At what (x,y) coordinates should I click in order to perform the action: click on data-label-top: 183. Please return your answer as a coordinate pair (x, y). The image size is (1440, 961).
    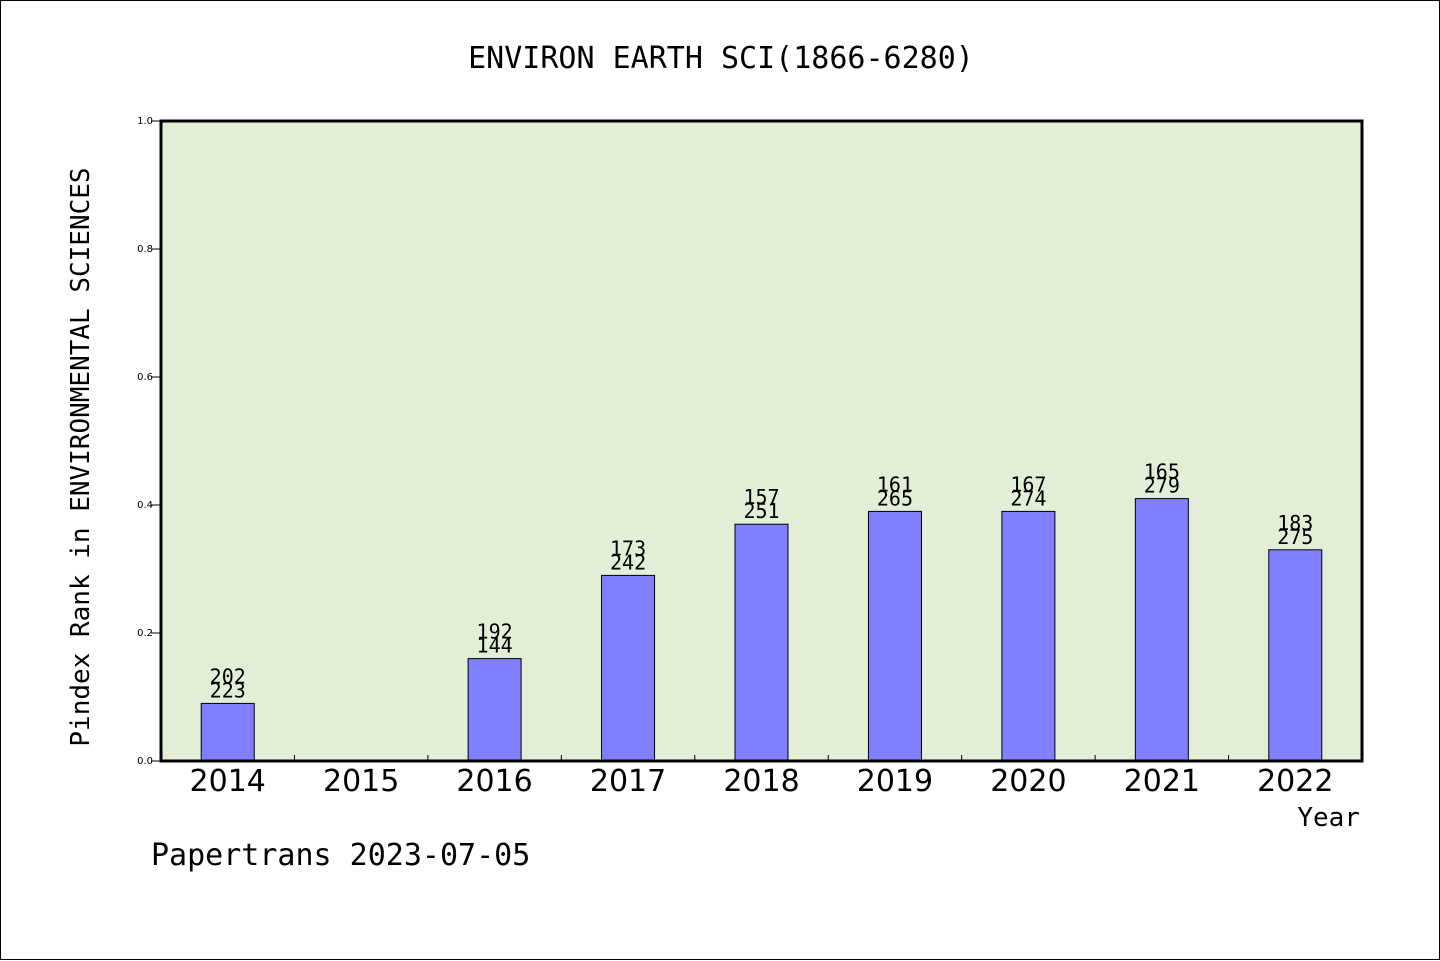
    Looking at the image, I should click on (1295, 523).